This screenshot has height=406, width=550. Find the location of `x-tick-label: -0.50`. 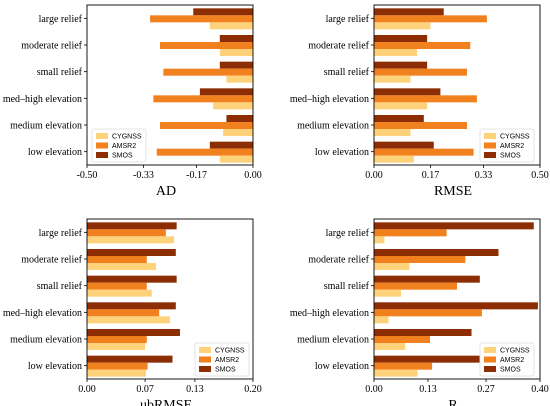

x-tick-label: -0.50 is located at coordinates (87, 175).